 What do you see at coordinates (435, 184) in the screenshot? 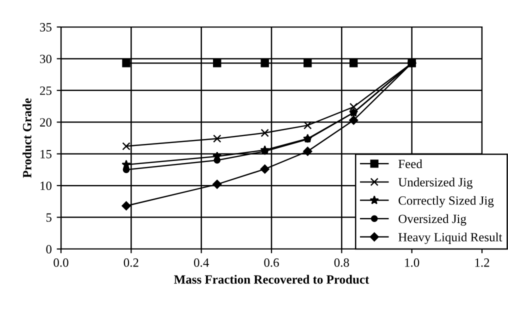
I see `legend-label: Undersized Jig` at bounding box center [435, 184].